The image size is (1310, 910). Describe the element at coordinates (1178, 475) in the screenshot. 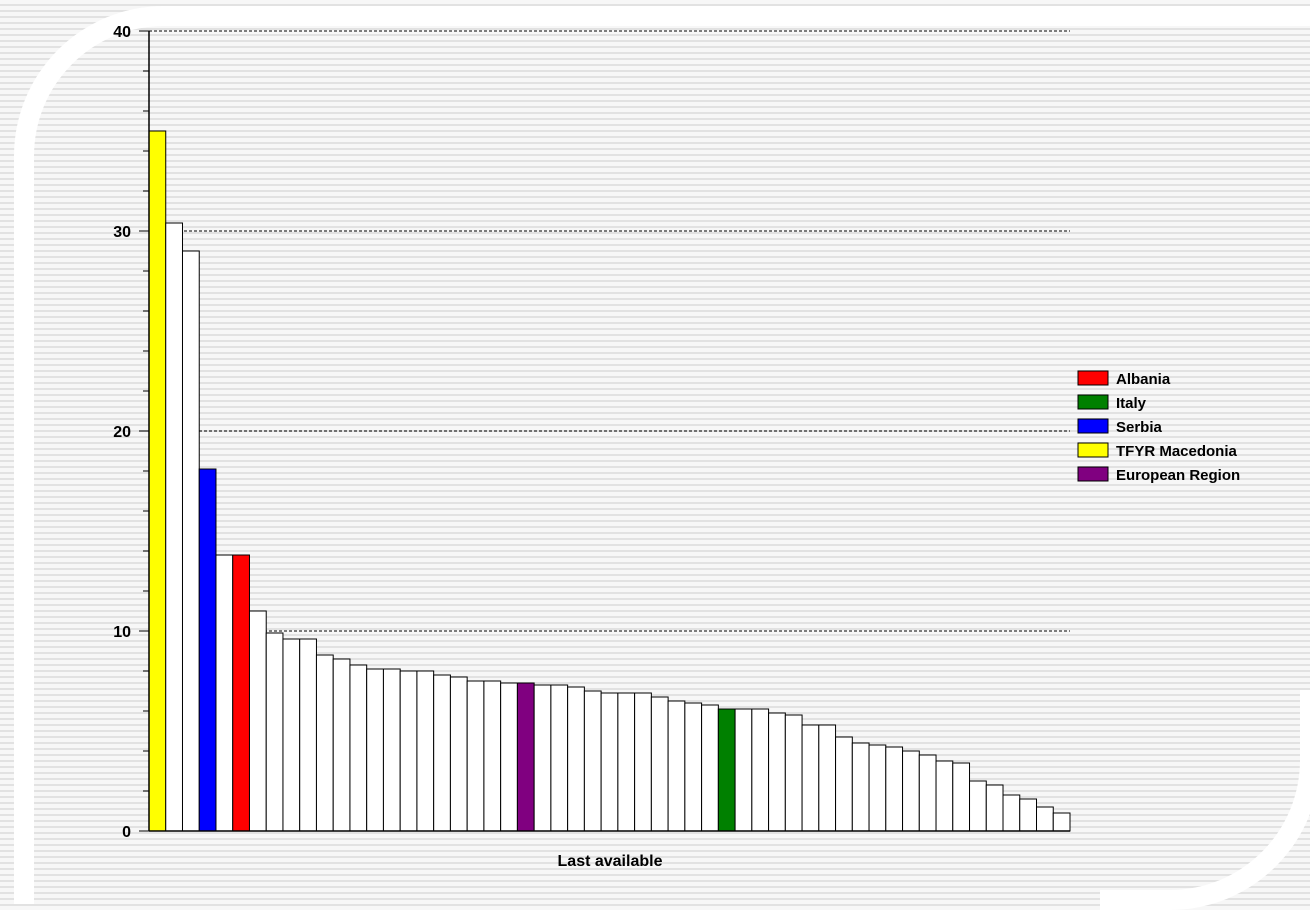

I see `legend-label: European Region` at that location.